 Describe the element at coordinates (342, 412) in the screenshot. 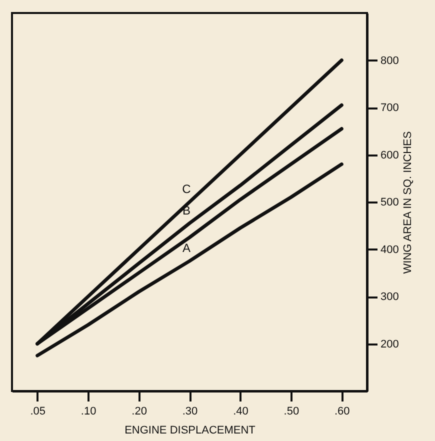

I see `x-tick-label: .60` at that location.